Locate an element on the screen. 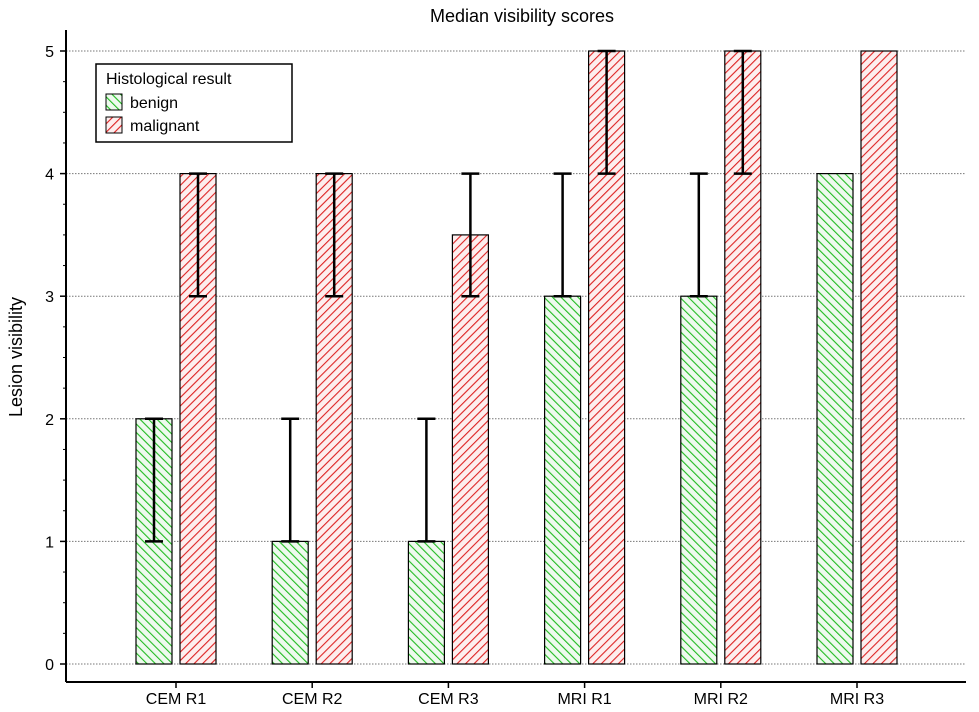  x-tick-label: CEM R1 is located at coordinates (176, 699).